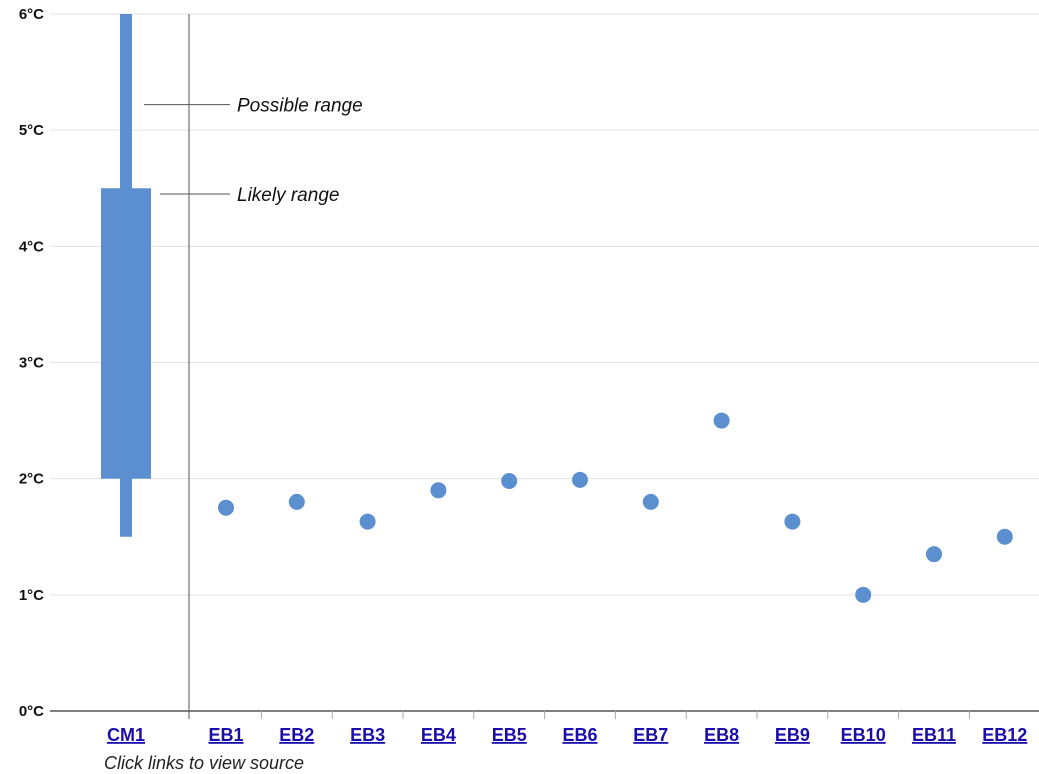 Image resolution: width=1039 pixels, height=774 pixels. Describe the element at coordinates (31, 479) in the screenshot. I see `y-tick-label: 2°C` at that location.